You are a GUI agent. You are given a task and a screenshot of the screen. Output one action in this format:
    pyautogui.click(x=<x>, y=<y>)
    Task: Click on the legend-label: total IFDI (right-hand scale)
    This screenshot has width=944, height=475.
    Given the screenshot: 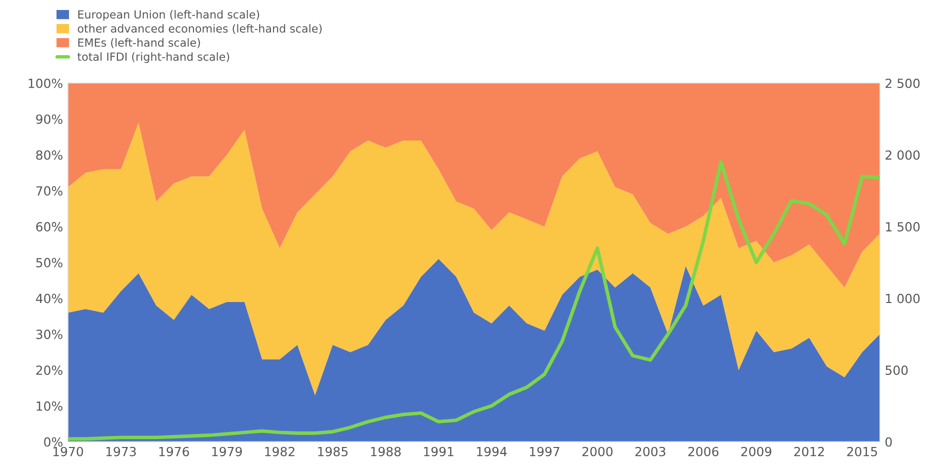 What is the action you would take?
    pyautogui.click(x=154, y=58)
    